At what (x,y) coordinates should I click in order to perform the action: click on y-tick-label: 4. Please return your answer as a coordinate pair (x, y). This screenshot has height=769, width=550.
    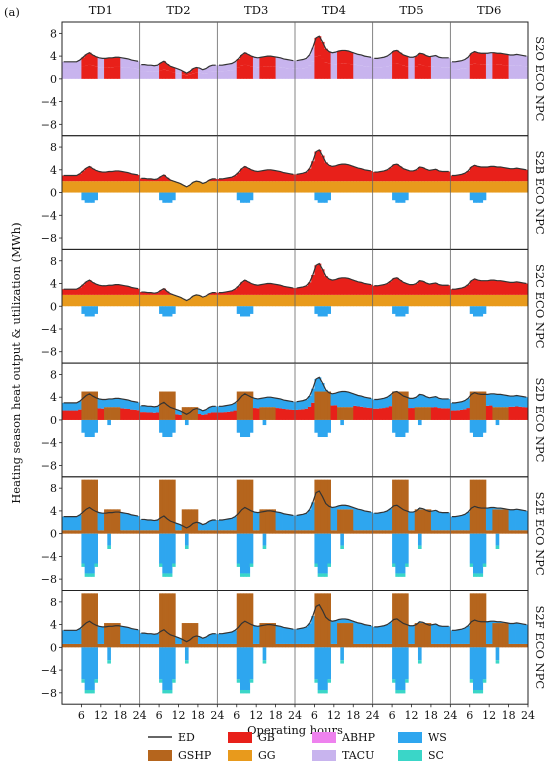
    Looking at the image, I should click on (53, 170).